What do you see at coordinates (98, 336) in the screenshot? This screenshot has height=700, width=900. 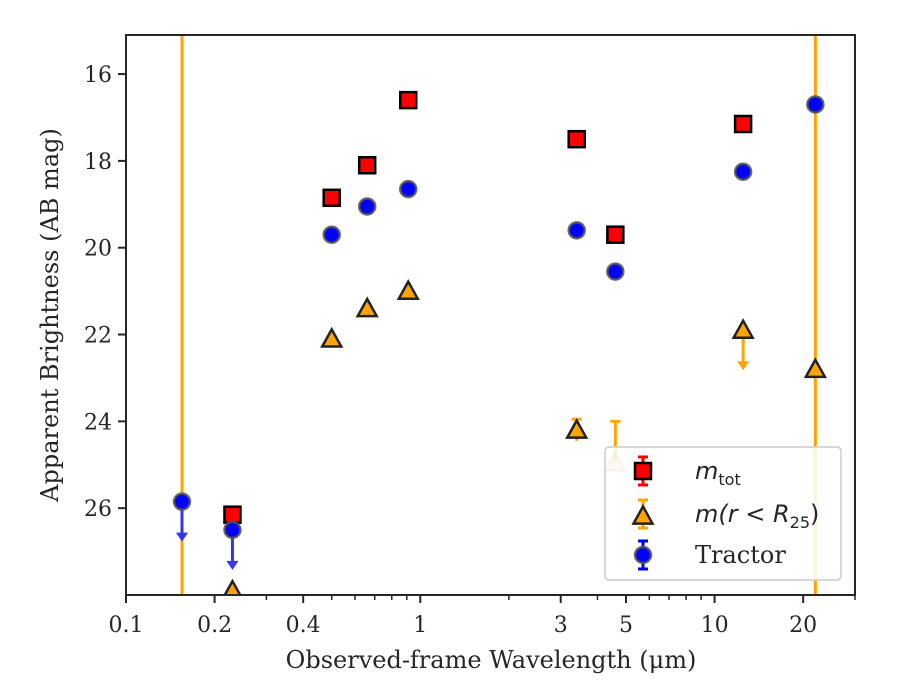 I see `y-tick-label: 22` at bounding box center [98, 336].